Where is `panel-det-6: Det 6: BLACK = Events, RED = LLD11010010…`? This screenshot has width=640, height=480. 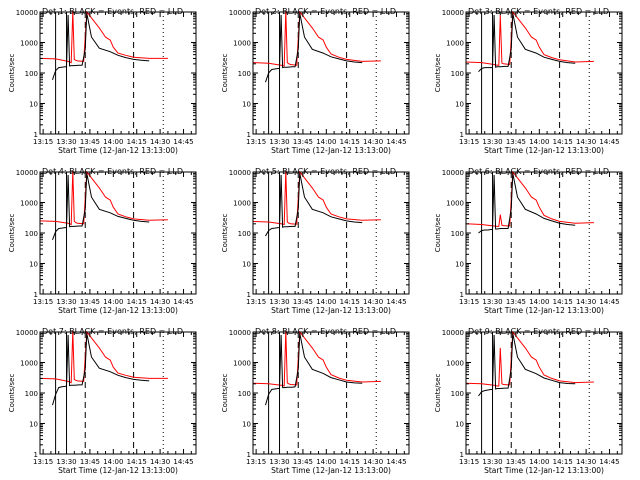
panel-det-6: Det 6: BLACK = Events, RED = LLD11010010… is located at coordinates (528, 241).